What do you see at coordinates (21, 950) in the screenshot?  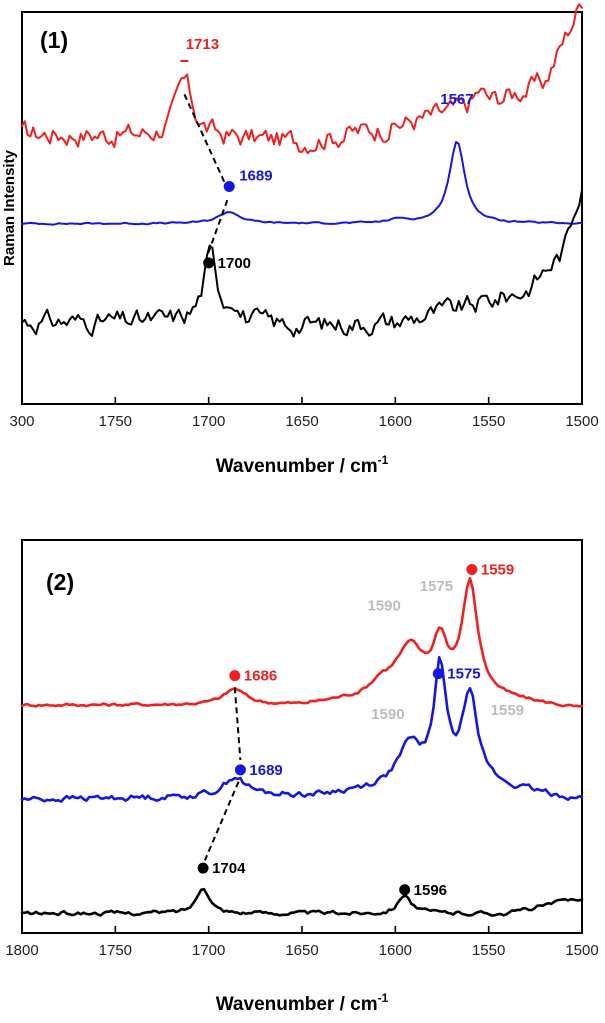 I see `x-tick-label: 1800` at bounding box center [21, 950].